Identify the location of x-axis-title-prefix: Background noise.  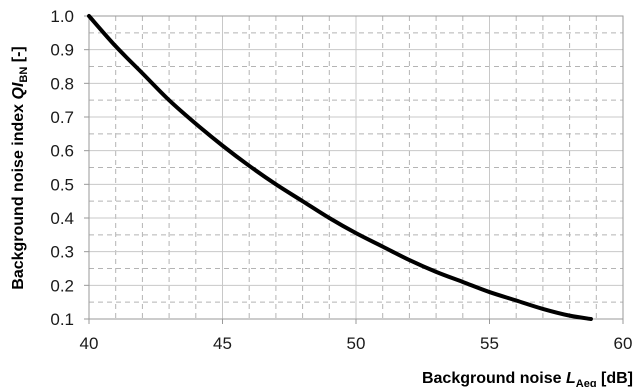
(494, 378).